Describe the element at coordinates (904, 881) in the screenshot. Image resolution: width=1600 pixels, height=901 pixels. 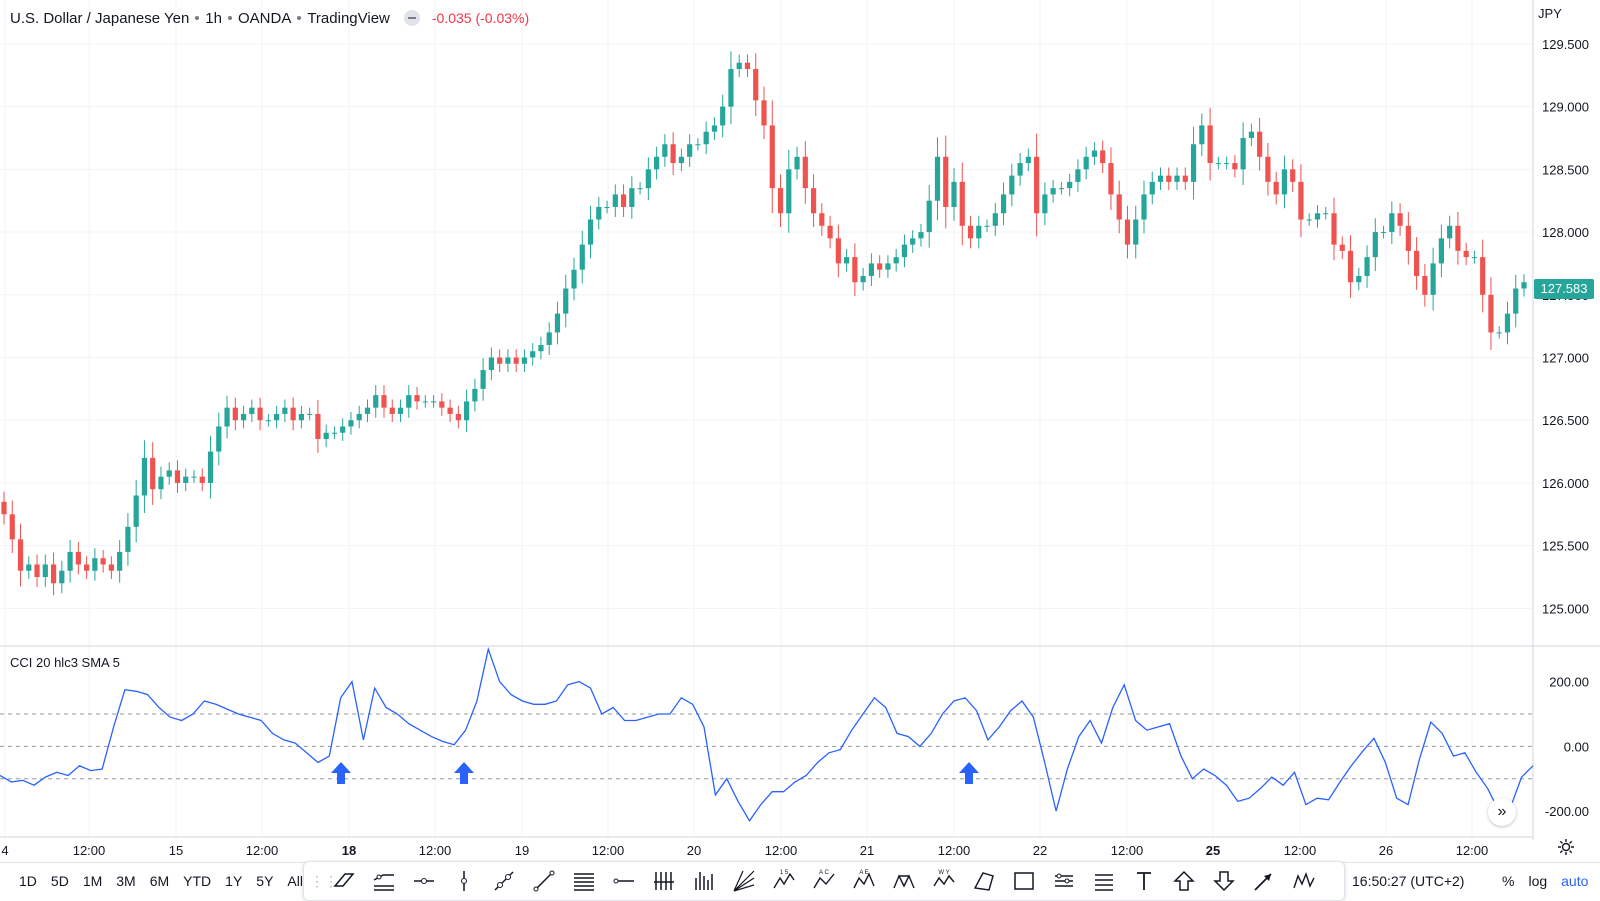
I see `head-shoulders-tool` at that location.